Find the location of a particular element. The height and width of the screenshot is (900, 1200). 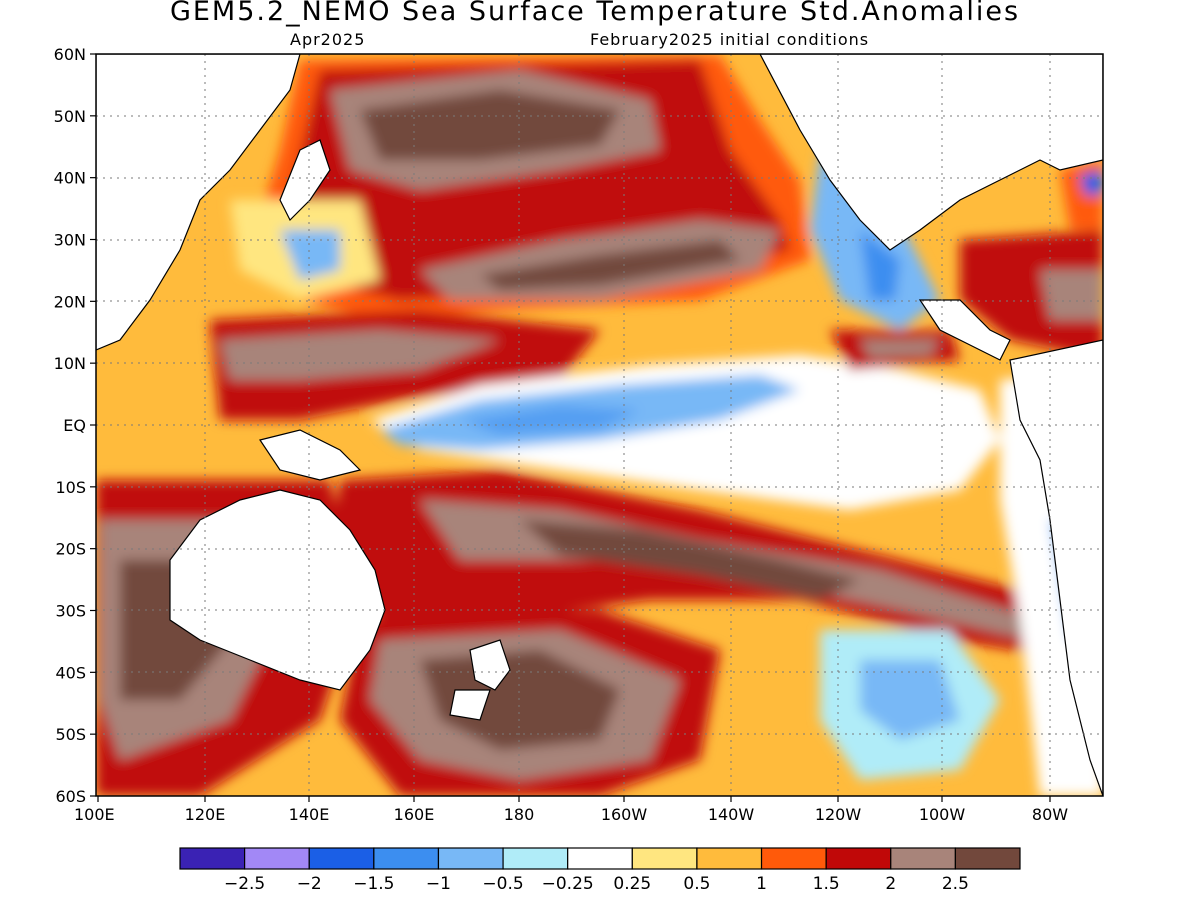

lon-label: 180 is located at coordinates (519, 814).